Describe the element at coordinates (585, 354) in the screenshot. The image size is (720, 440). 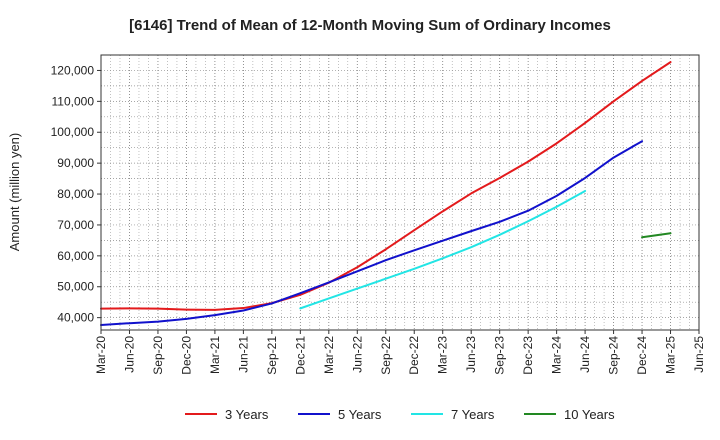
I see `x-tick-label: Jun-24` at that location.